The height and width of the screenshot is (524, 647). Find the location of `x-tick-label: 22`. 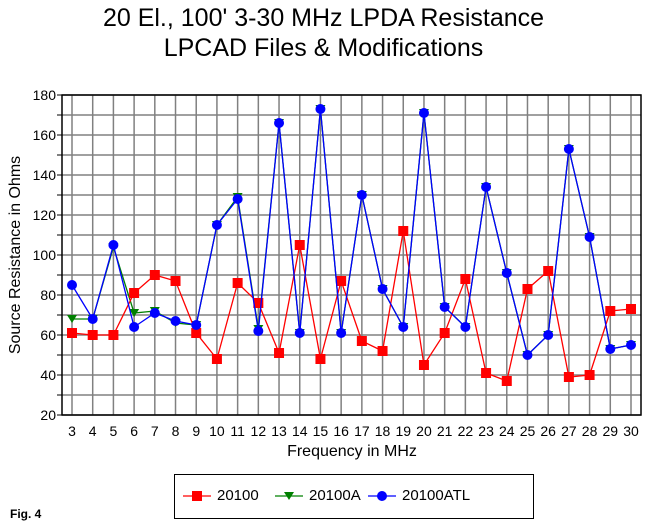

x-tick-label: 22 is located at coordinates (466, 431).